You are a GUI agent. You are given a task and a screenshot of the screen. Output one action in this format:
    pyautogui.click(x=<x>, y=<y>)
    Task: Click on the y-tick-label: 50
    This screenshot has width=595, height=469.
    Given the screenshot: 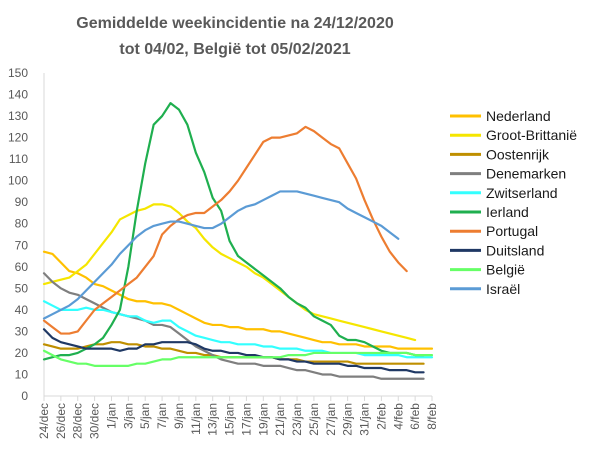 What is the action you would take?
    pyautogui.click(x=22, y=288)
    